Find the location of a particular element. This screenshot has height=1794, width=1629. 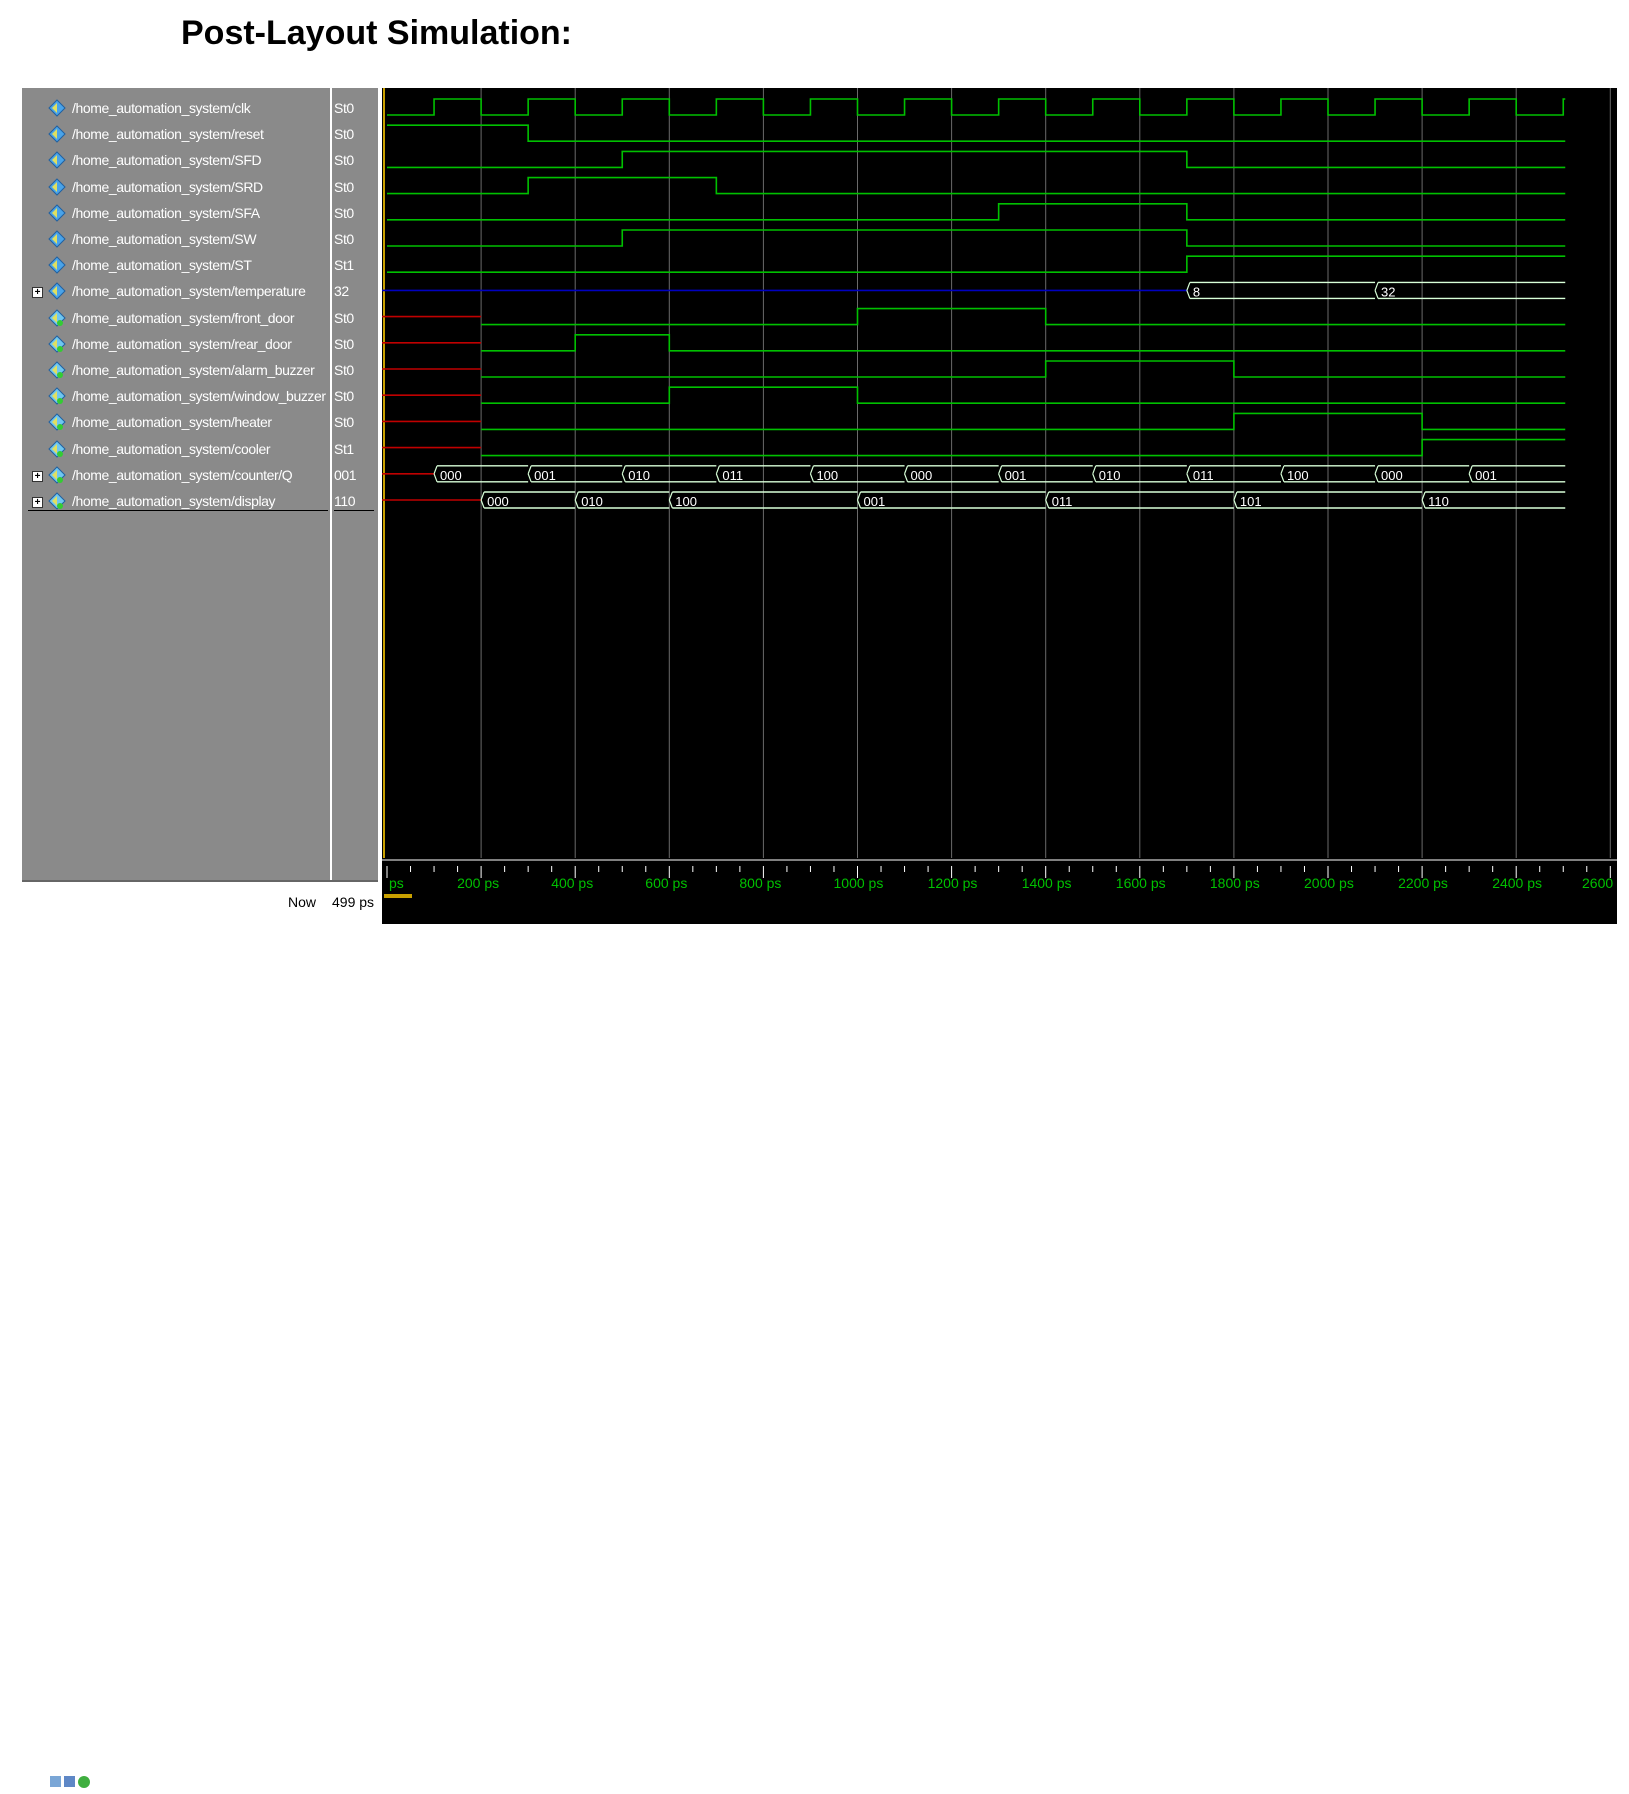

time-tick-label: 1800 ps is located at coordinates (1235, 883).